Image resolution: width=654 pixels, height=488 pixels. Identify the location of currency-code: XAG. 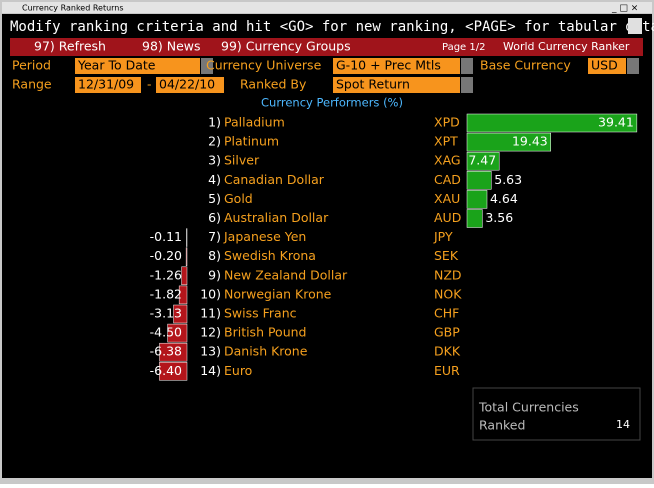
(447, 160).